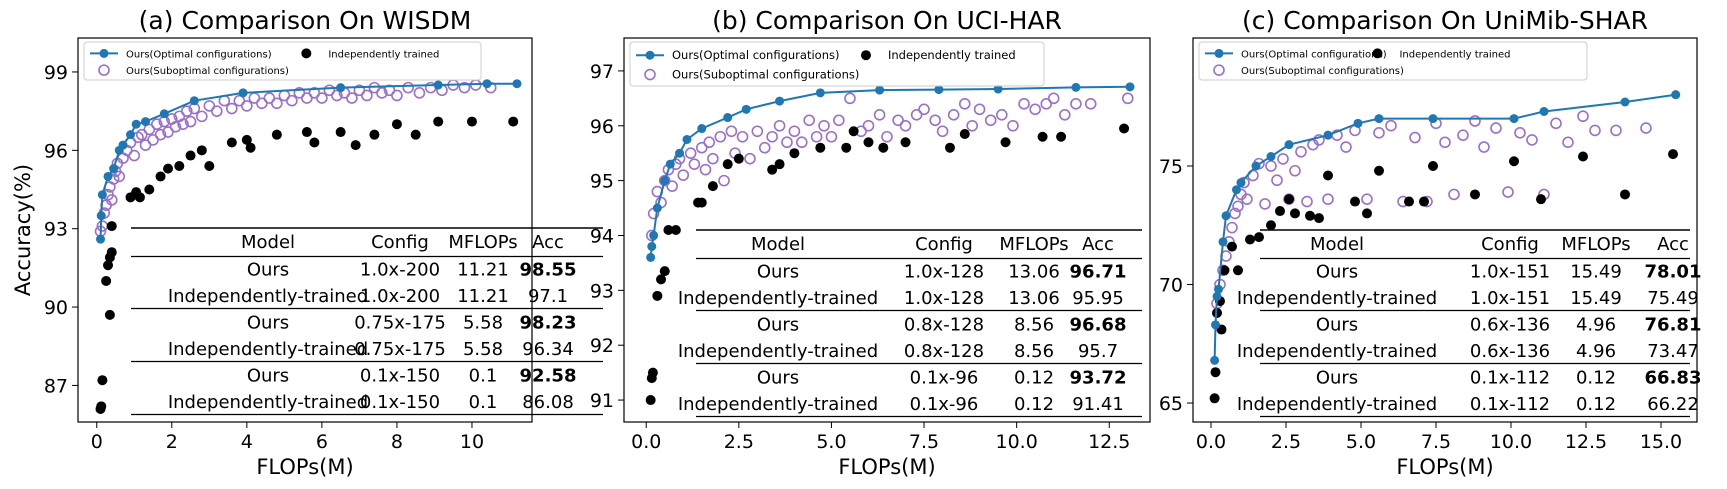 The width and height of the screenshot is (1727, 489). I want to click on y-tick-label: 75, so click(1171, 167).